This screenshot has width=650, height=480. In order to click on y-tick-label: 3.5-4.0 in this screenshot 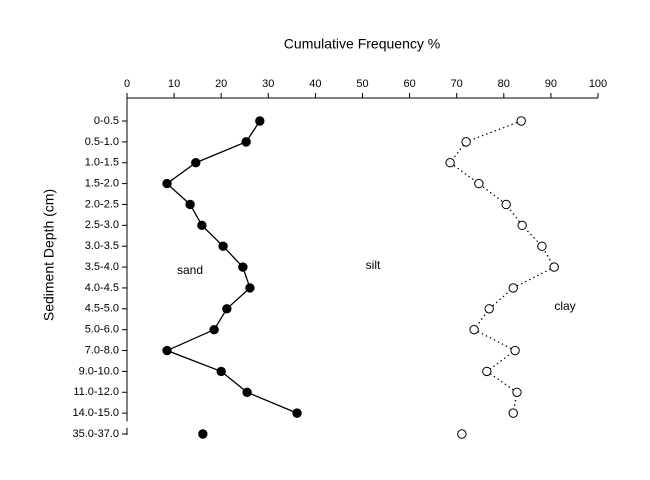, I will do `click(102, 267)`.